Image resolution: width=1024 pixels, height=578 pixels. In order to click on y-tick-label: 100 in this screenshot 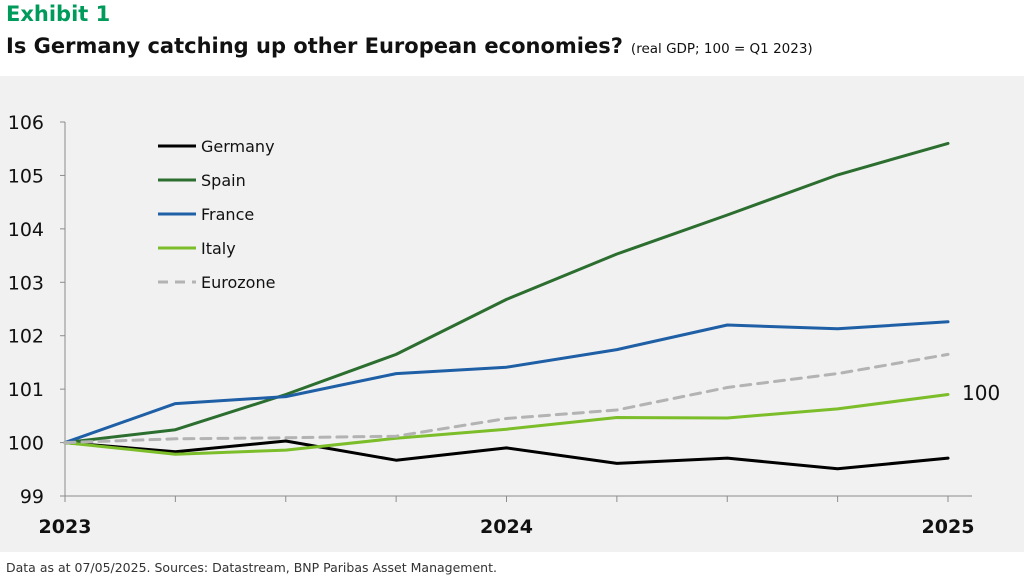, I will do `click(26, 444)`.